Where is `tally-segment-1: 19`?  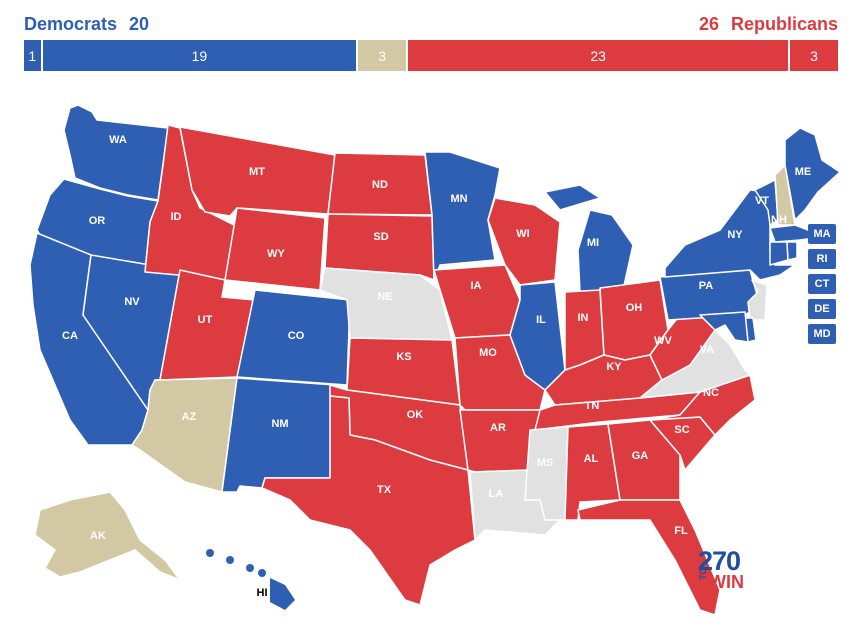
tally-segment-1: 19 is located at coordinates (198, 55).